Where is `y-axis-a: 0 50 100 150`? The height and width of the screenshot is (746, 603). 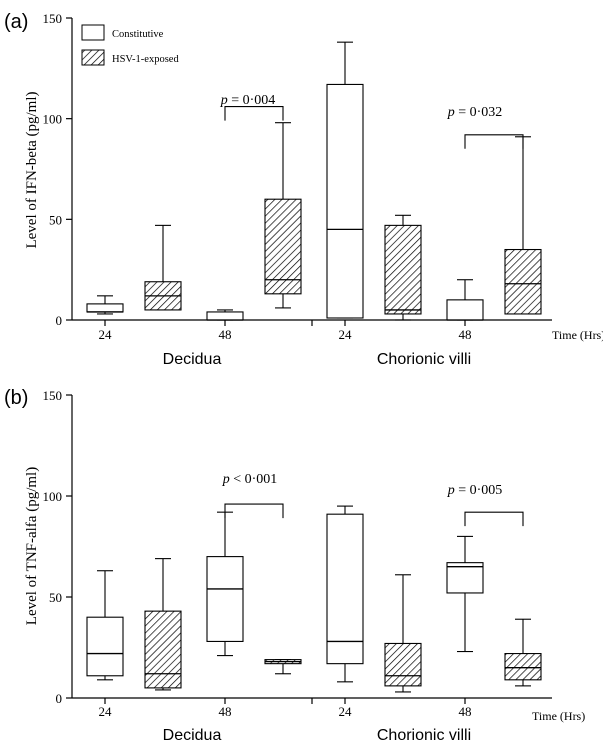 y-axis-a: 0 50 100 150 is located at coordinates (58, 169).